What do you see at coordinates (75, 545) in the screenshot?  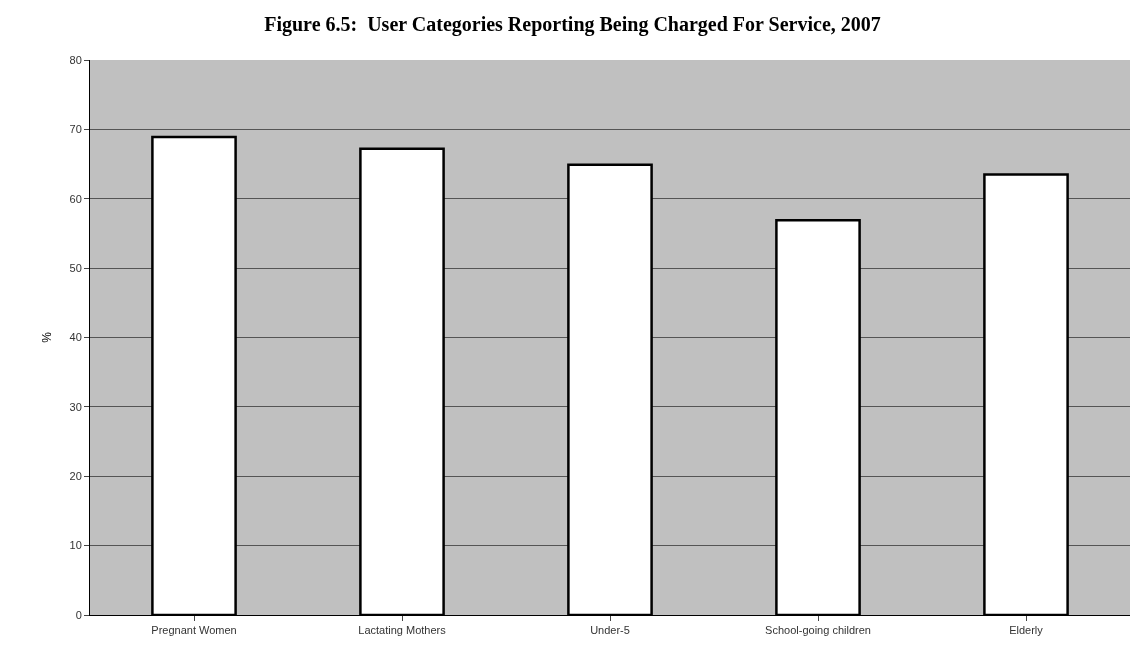 I see `y-tick-label: 10` at bounding box center [75, 545].